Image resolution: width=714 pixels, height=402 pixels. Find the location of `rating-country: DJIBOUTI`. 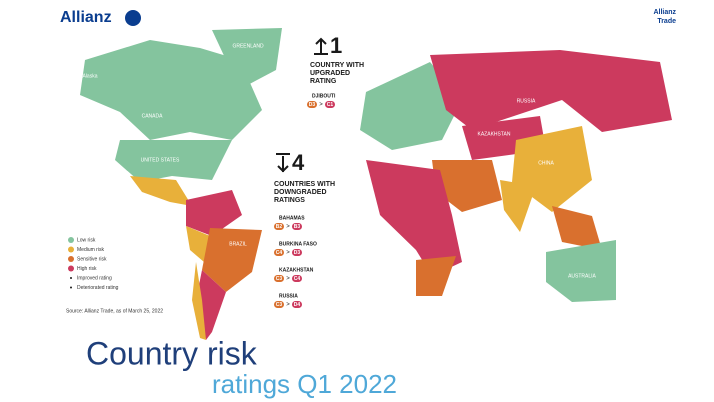

rating-country: DJIBOUTI is located at coordinates (324, 96).